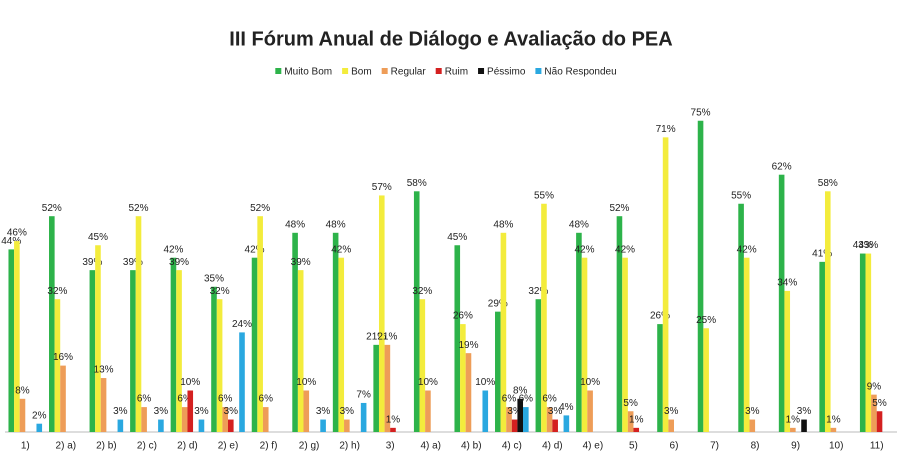 This screenshot has width=902, height=466. Describe the element at coordinates (104, 370) in the screenshot. I see `data-label: 13%` at that location.